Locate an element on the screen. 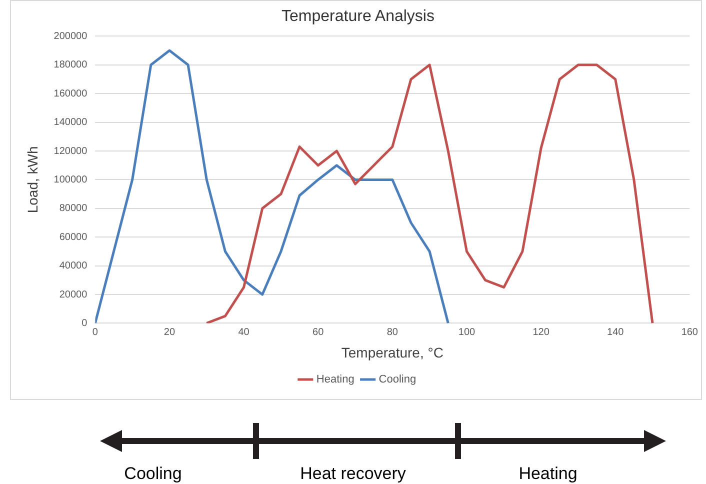  y-tick-label: 200000 is located at coordinates (71, 36).